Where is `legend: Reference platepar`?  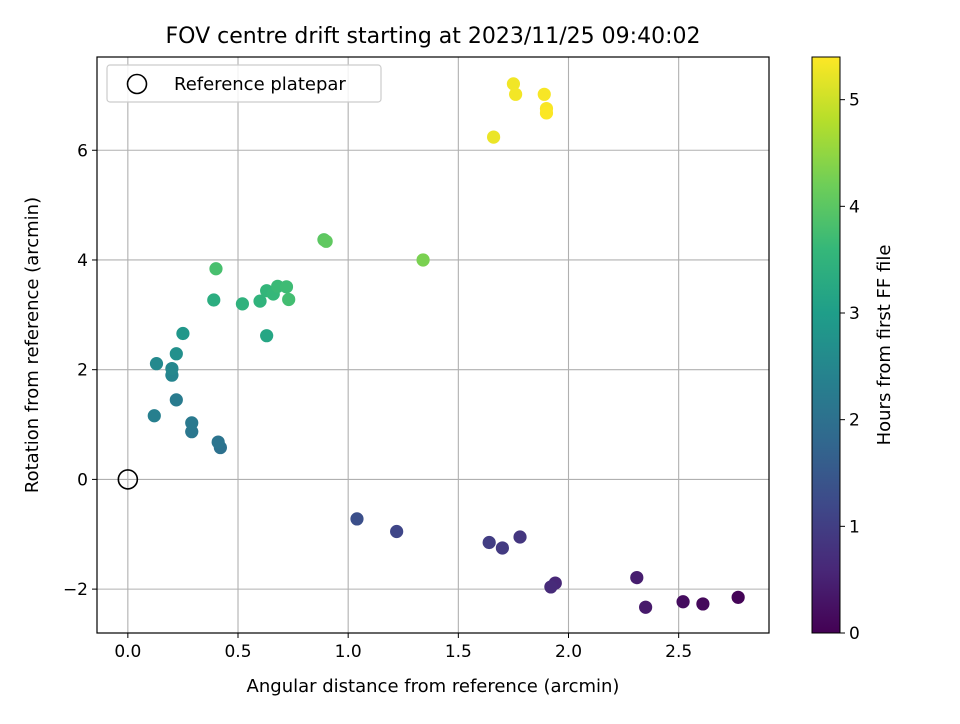 legend: Reference platepar is located at coordinates (244, 83).